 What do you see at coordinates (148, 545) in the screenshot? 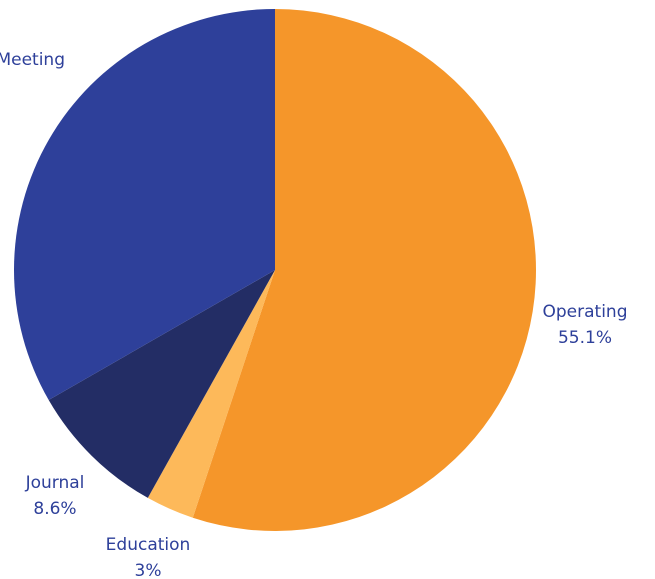
I see `slice-label: Education` at bounding box center [148, 545].